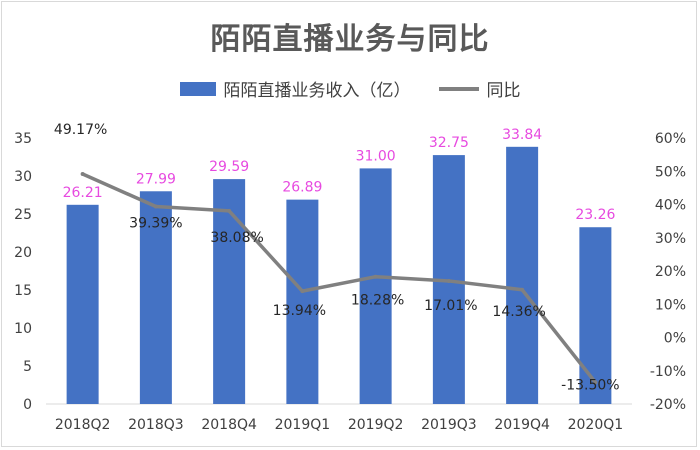  I want to click on bar-data-label: 32.75, so click(449, 143).